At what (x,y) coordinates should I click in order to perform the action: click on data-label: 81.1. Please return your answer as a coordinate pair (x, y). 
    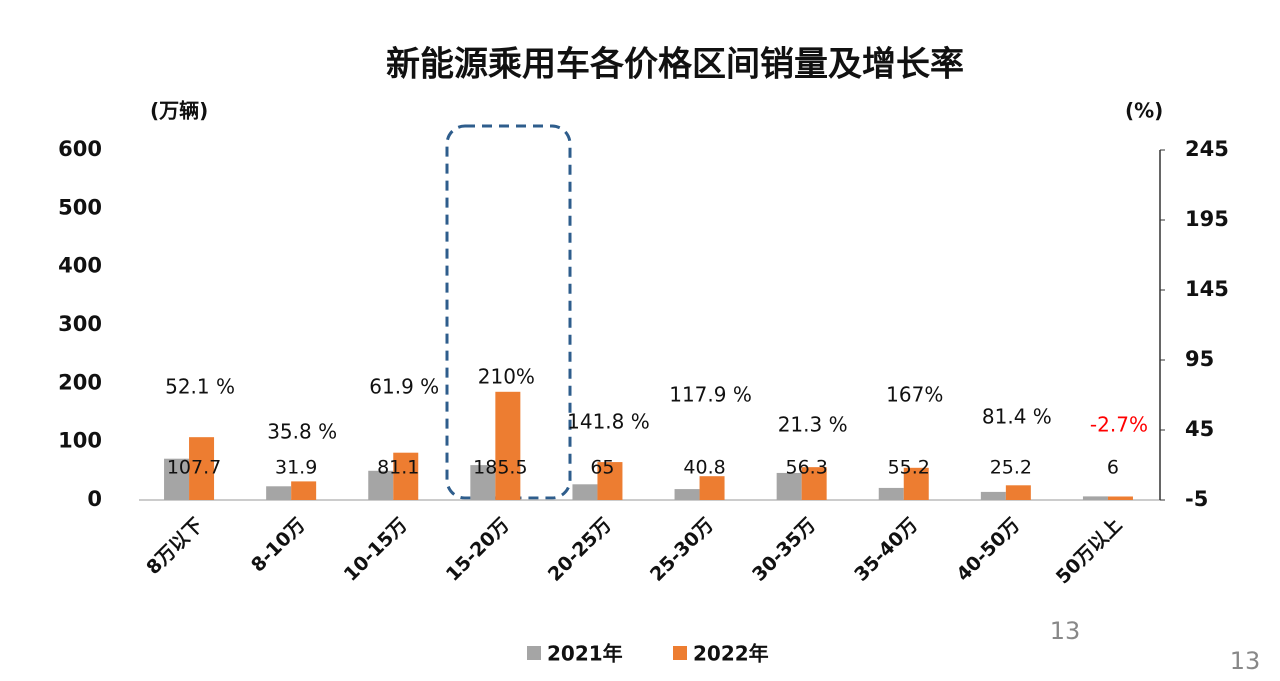
    Looking at the image, I should click on (398, 468).